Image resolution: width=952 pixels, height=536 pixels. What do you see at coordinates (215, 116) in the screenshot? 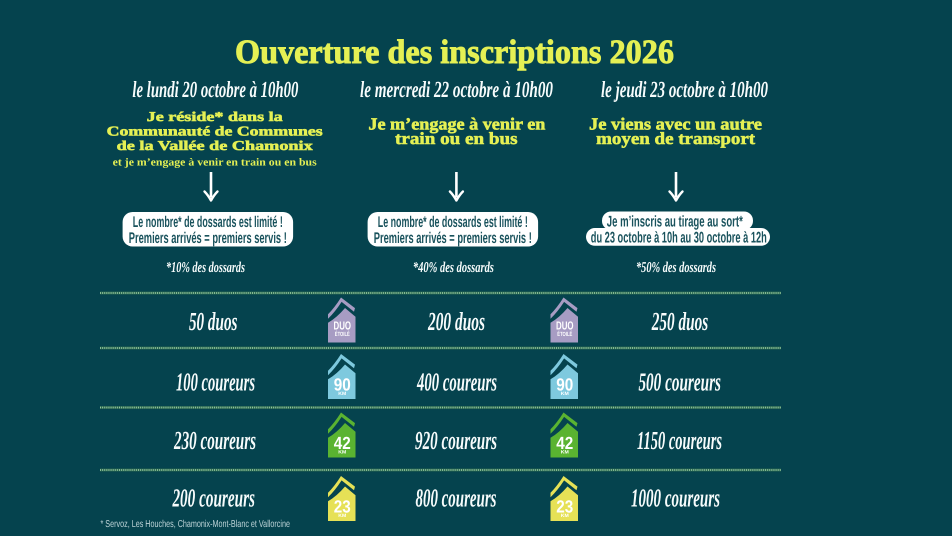
I see `svg-text: Je réside* dans la` at bounding box center [215, 116].